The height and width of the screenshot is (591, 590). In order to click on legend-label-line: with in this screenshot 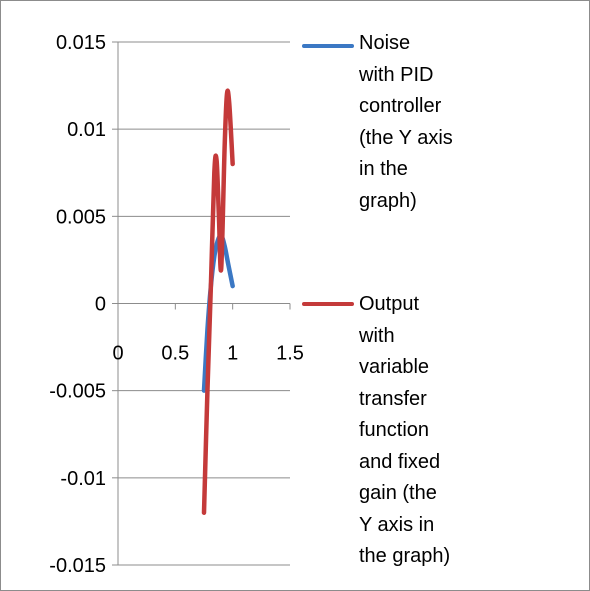, I will do `click(377, 335)`.